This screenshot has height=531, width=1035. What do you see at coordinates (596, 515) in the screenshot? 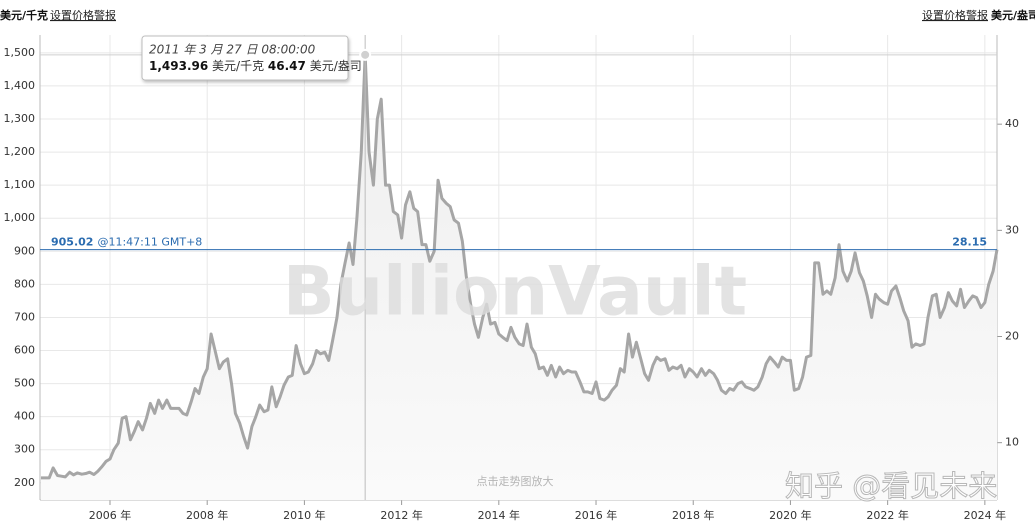
I see `x-tick-label: 2016 年` at bounding box center [596, 515].